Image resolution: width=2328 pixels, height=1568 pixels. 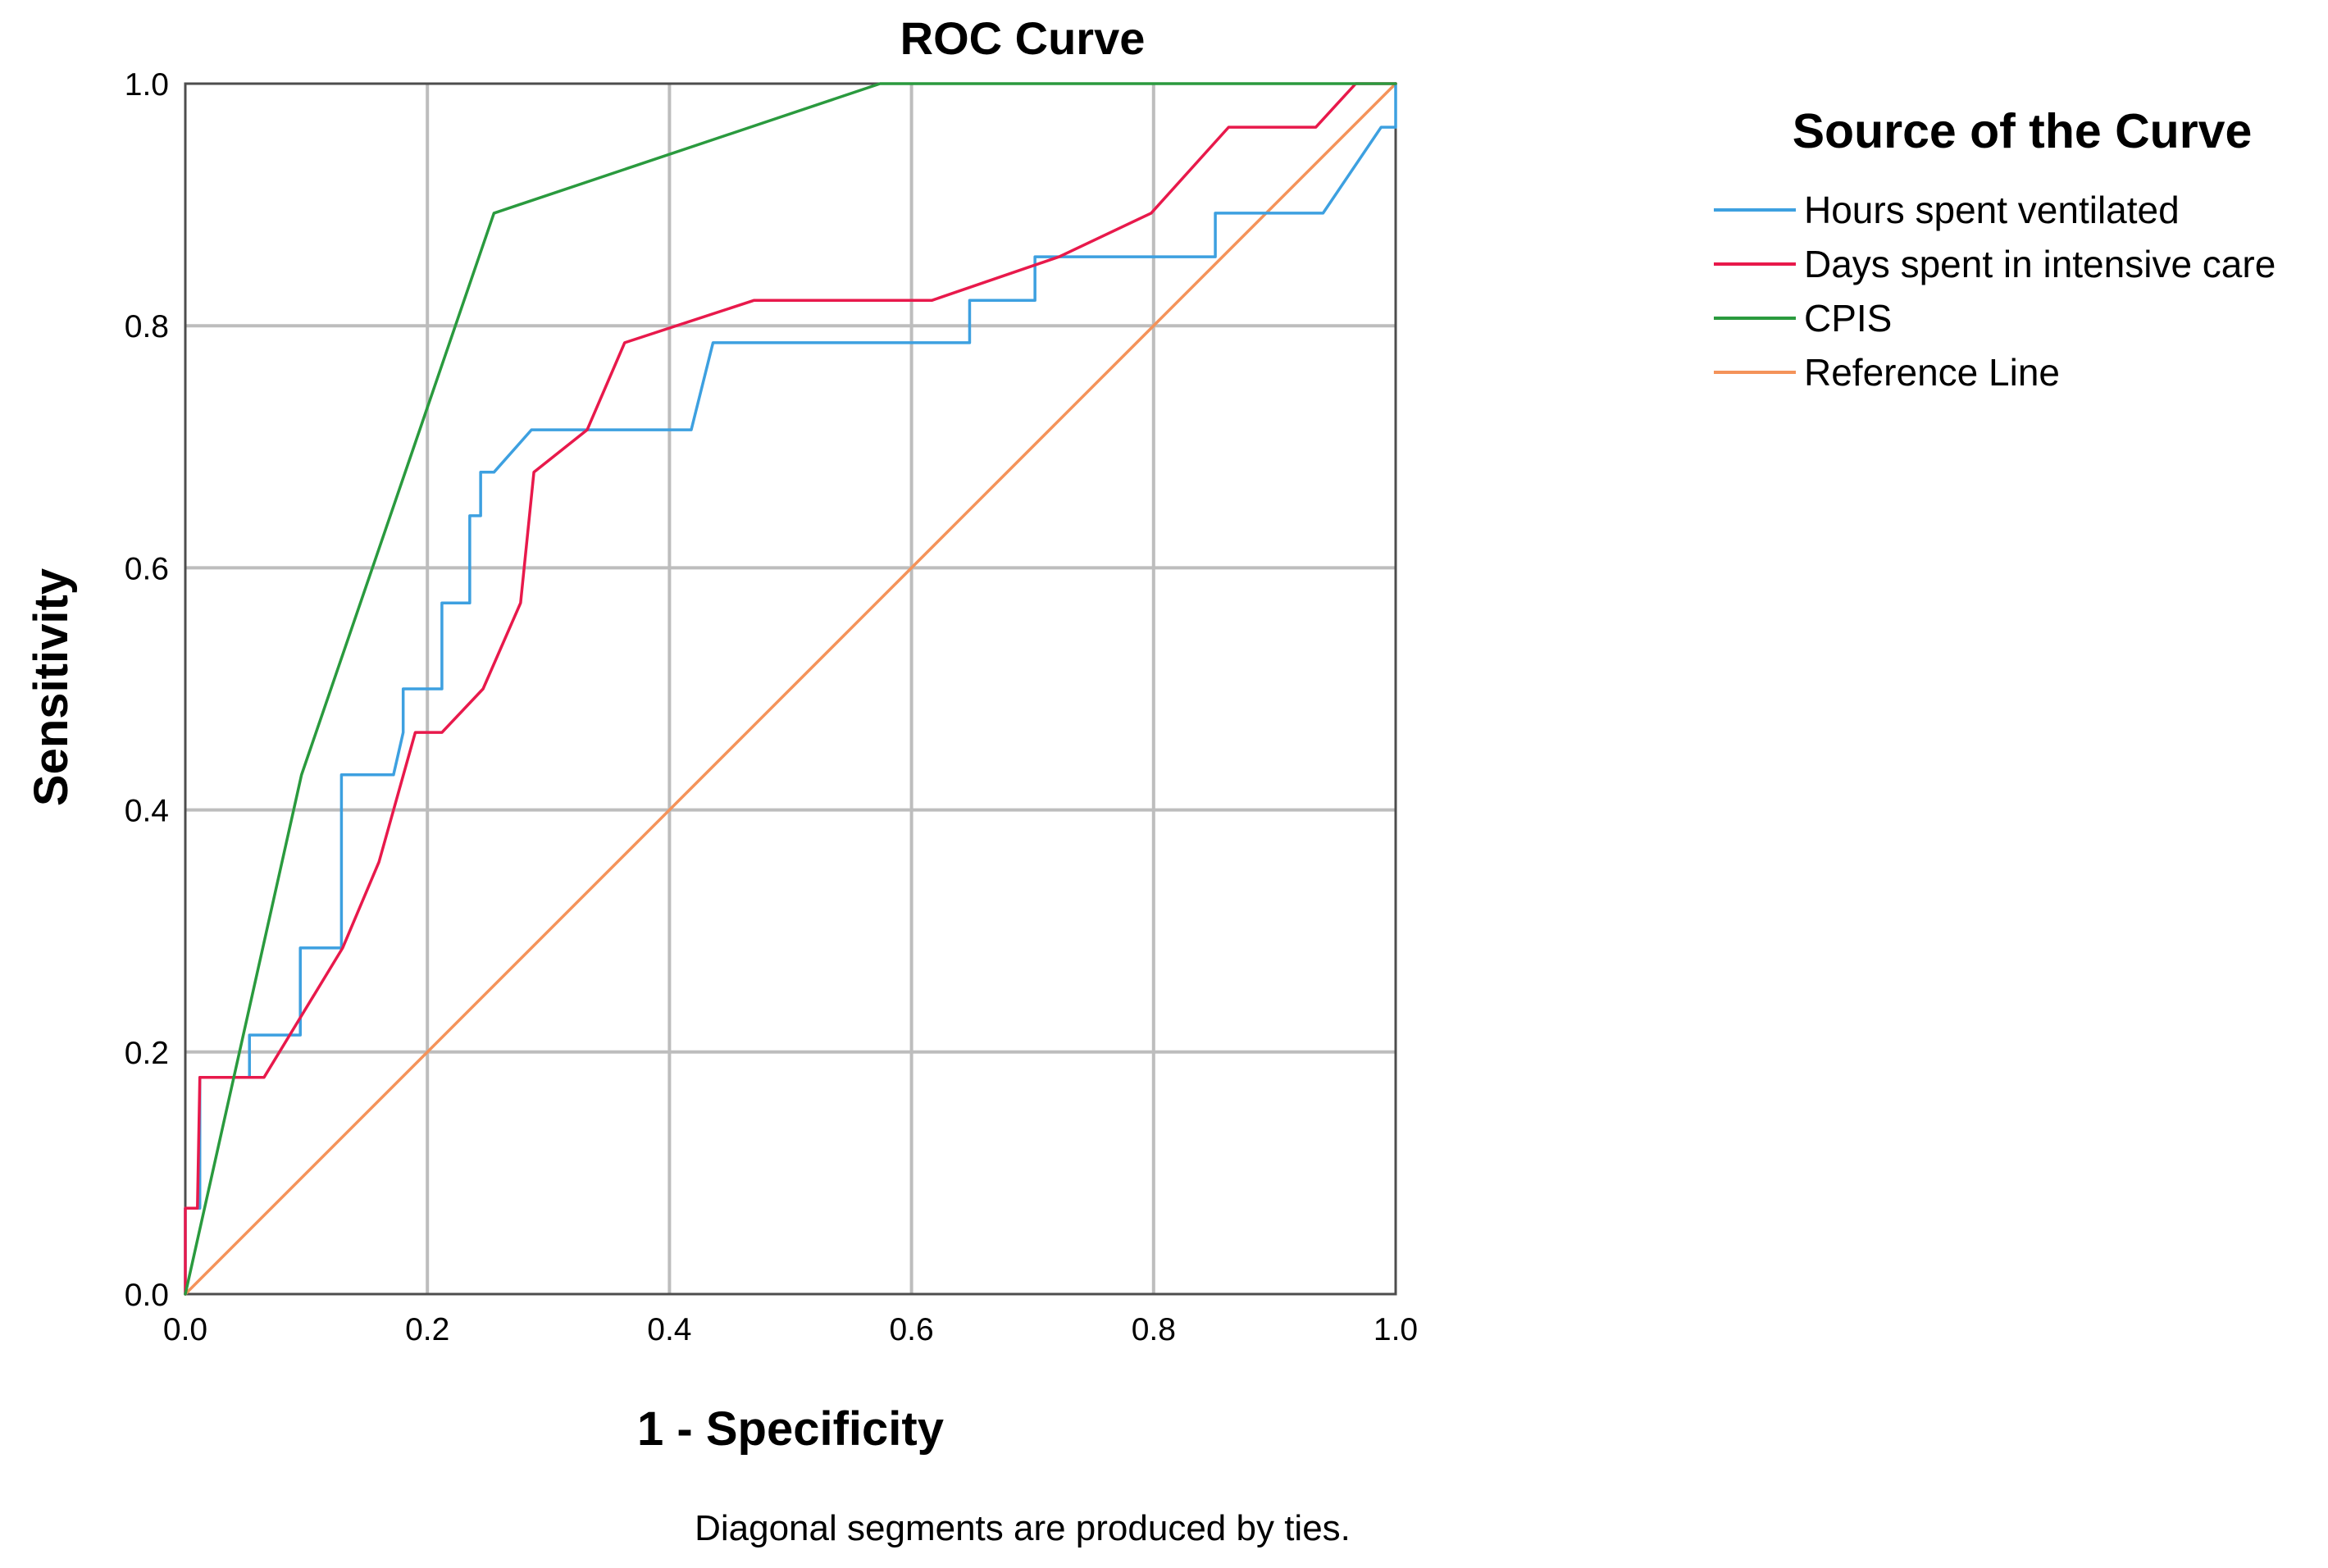 What do you see at coordinates (147, 1053) in the screenshot?
I see `y-tick-label: 0.2` at bounding box center [147, 1053].